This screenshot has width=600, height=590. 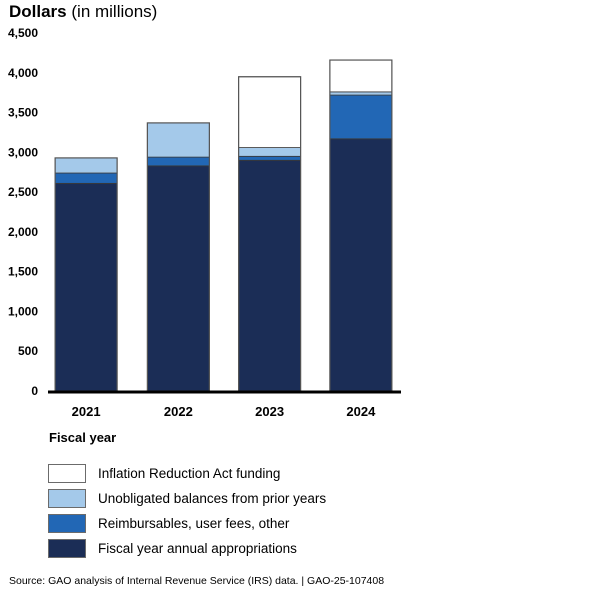 What do you see at coordinates (34, 391) in the screenshot?
I see `y-tick-label: 0` at bounding box center [34, 391].